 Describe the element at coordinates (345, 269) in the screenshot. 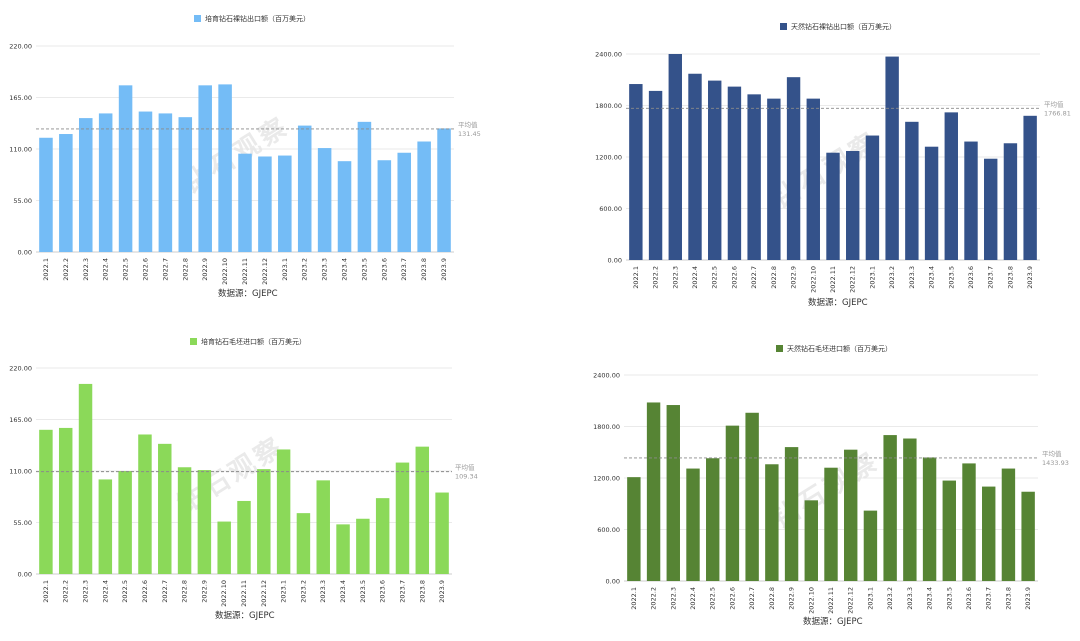

I see `x-tick-label: 2023.4` at that location.